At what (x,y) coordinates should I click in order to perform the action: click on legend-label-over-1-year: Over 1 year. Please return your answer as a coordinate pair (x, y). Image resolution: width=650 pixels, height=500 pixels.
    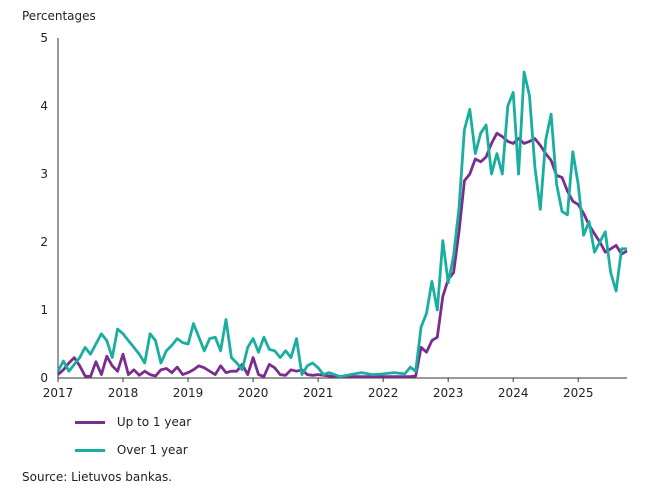
    Looking at the image, I should click on (152, 450).